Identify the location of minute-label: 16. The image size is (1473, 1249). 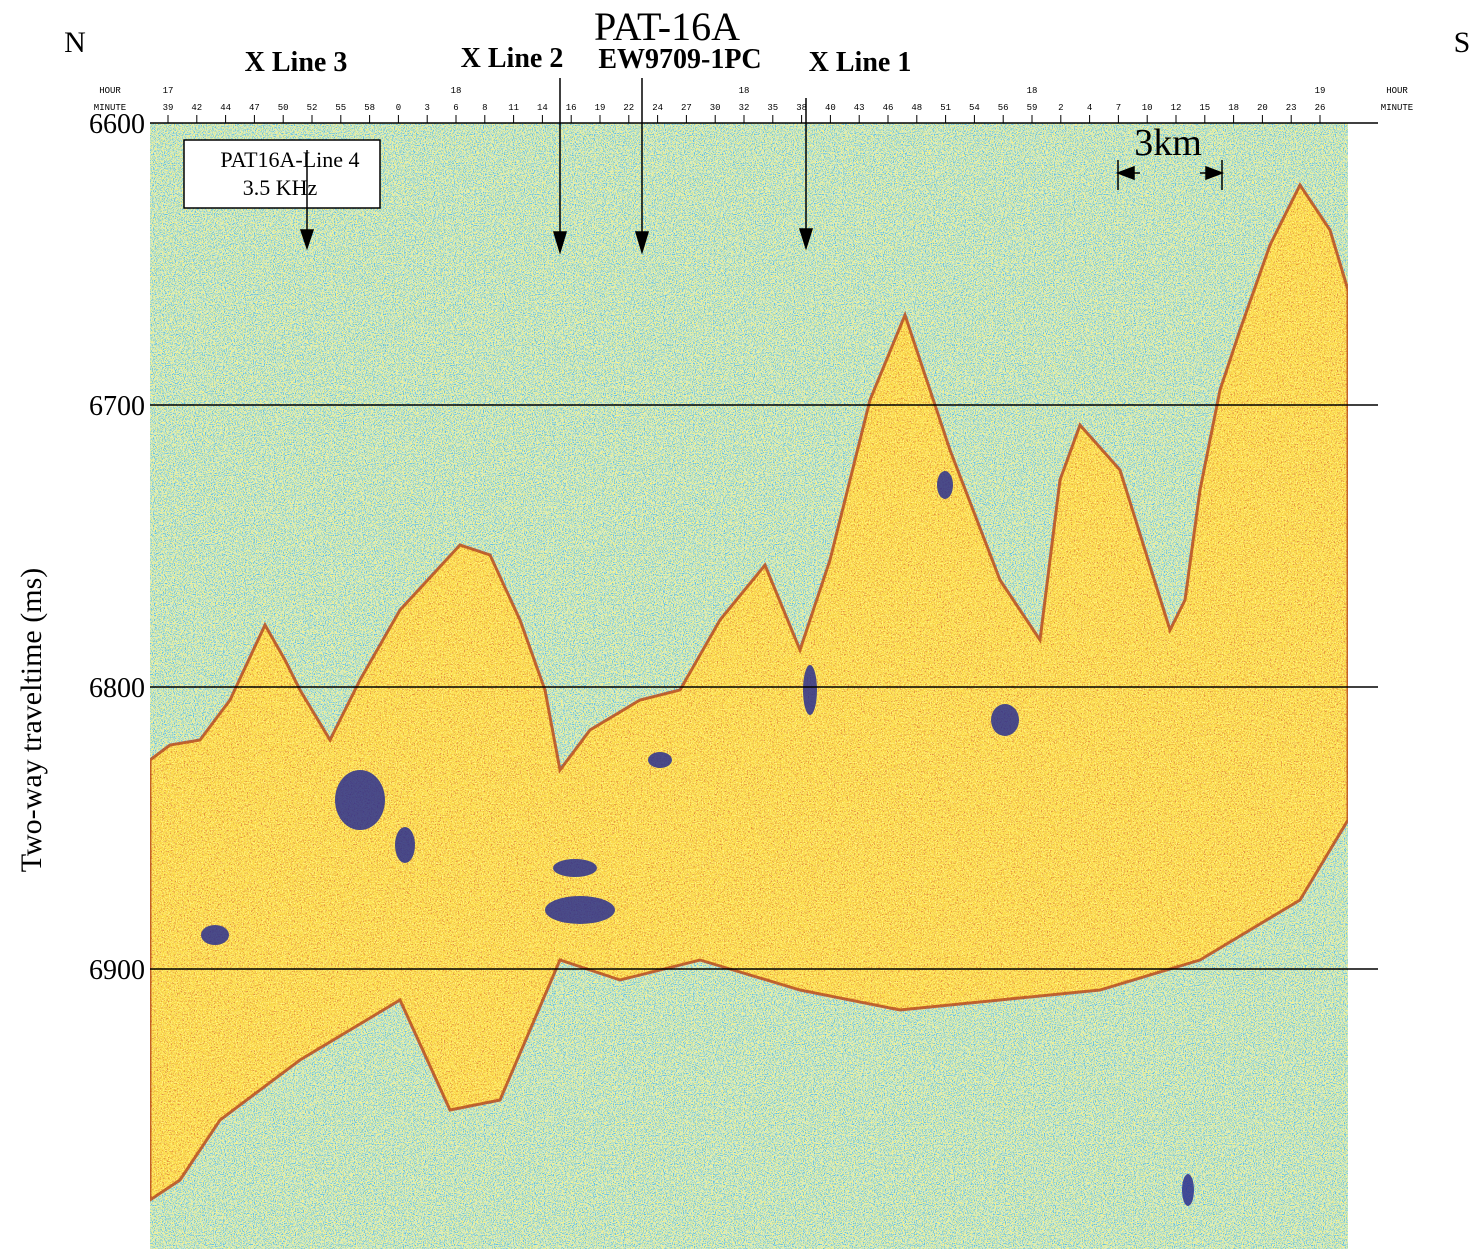
(571, 108).